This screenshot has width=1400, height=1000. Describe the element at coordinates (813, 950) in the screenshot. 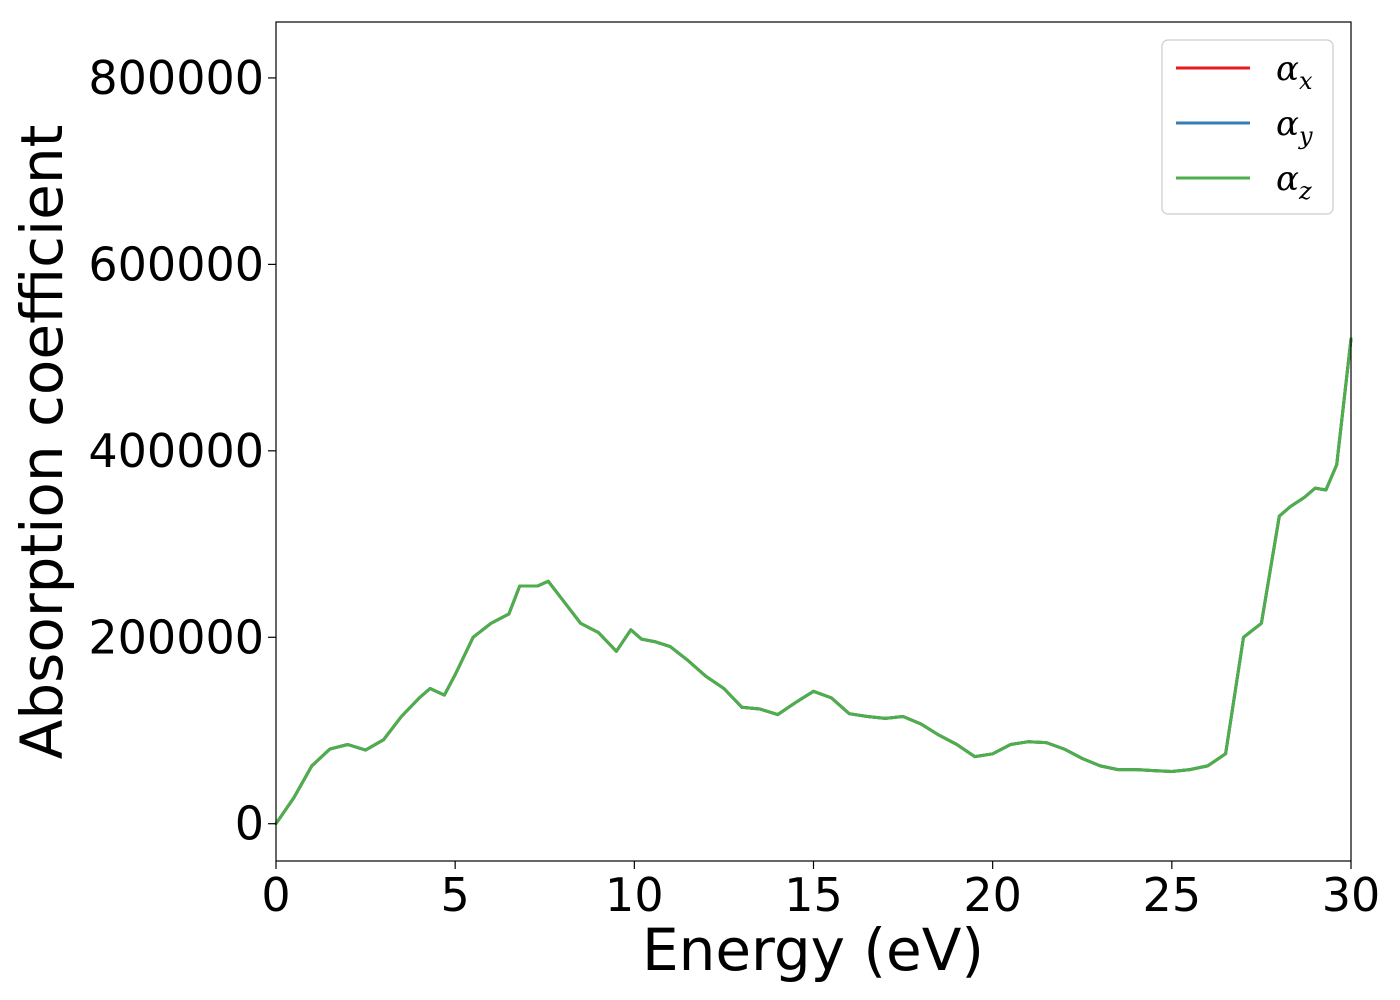

I see `x-axis-label: Energy (eV)` at that location.